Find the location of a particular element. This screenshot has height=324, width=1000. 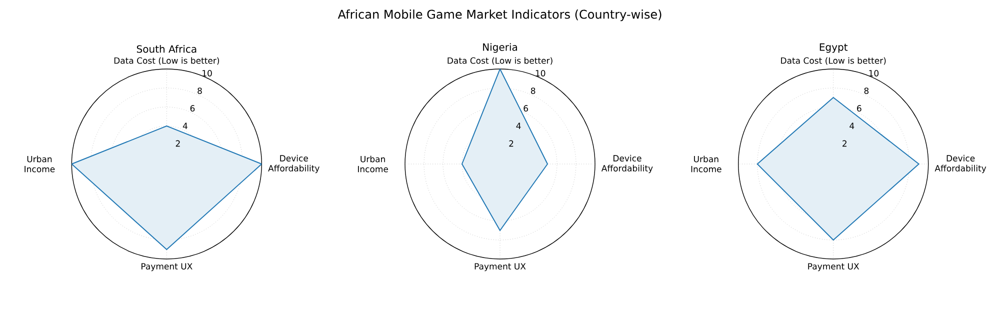

chart-title: South Africa is located at coordinates (166, 49).